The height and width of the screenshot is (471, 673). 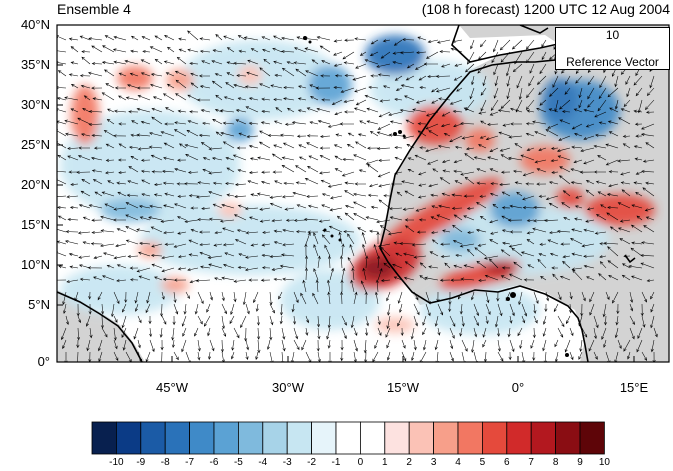 I want to click on colorbar-swatch, so click(x=129, y=438).